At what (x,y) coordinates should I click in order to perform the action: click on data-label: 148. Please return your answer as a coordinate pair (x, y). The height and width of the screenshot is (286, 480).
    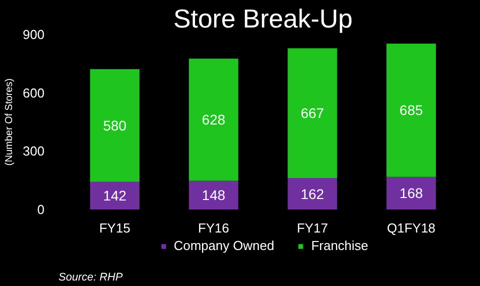
    Looking at the image, I should click on (214, 195).